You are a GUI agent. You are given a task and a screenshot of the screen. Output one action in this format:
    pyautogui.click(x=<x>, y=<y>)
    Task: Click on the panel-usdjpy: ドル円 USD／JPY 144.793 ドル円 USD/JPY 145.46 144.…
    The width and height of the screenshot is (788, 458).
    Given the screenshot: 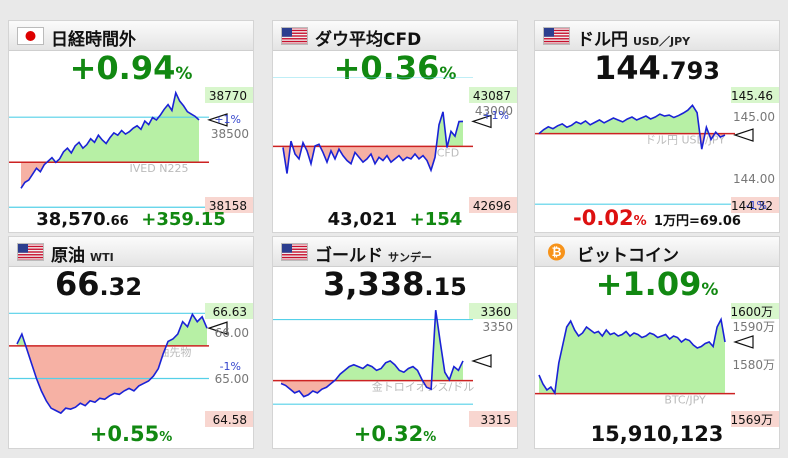 What is the action you would take?
    pyautogui.click(x=657, y=126)
    